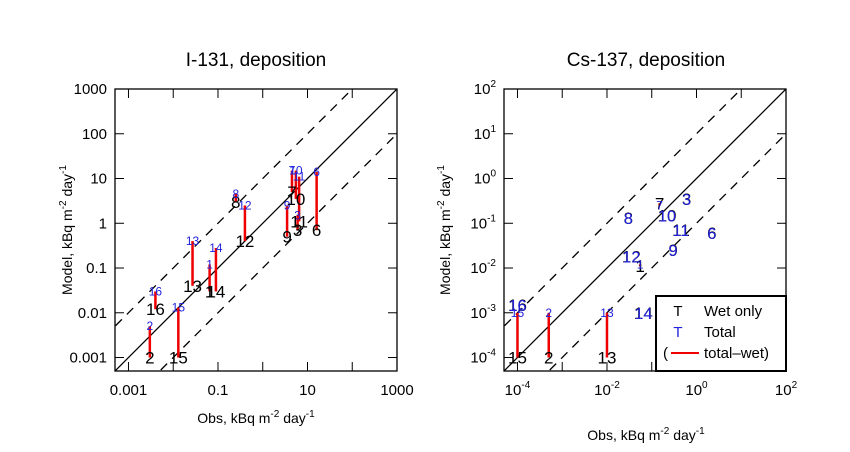 This screenshot has height=452, width=850. Describe the element at coordinates (92, 313) in the screenshot. I see `y-tick-label: 0.01` at that location.